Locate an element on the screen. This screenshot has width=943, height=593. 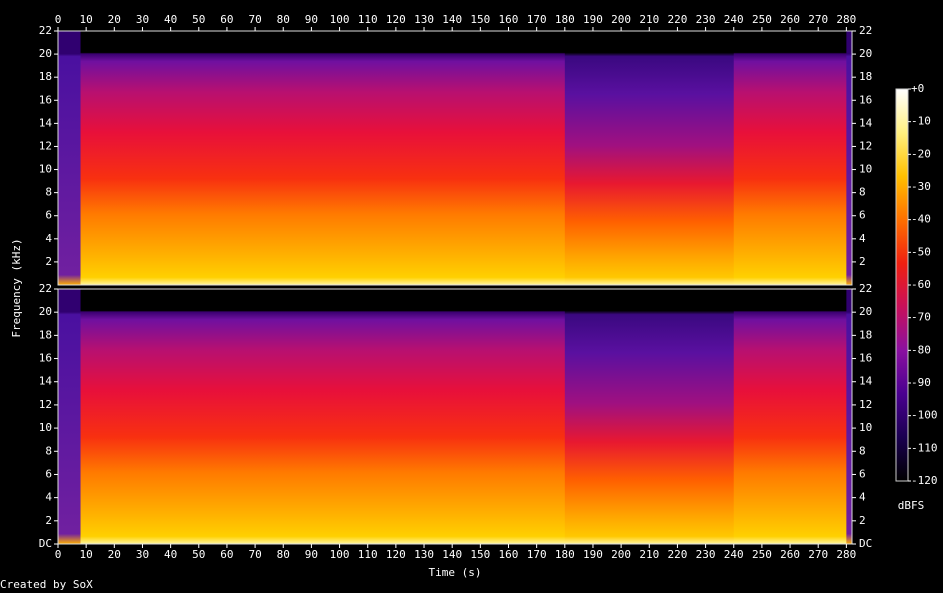
x-tick-label: 50 is located at coordinates (198, 19).